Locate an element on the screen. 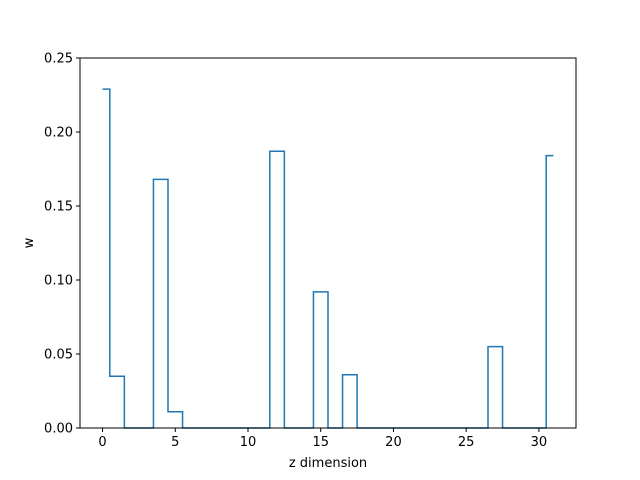  x-tick-label: 20 is located at coordinates (393, 442).